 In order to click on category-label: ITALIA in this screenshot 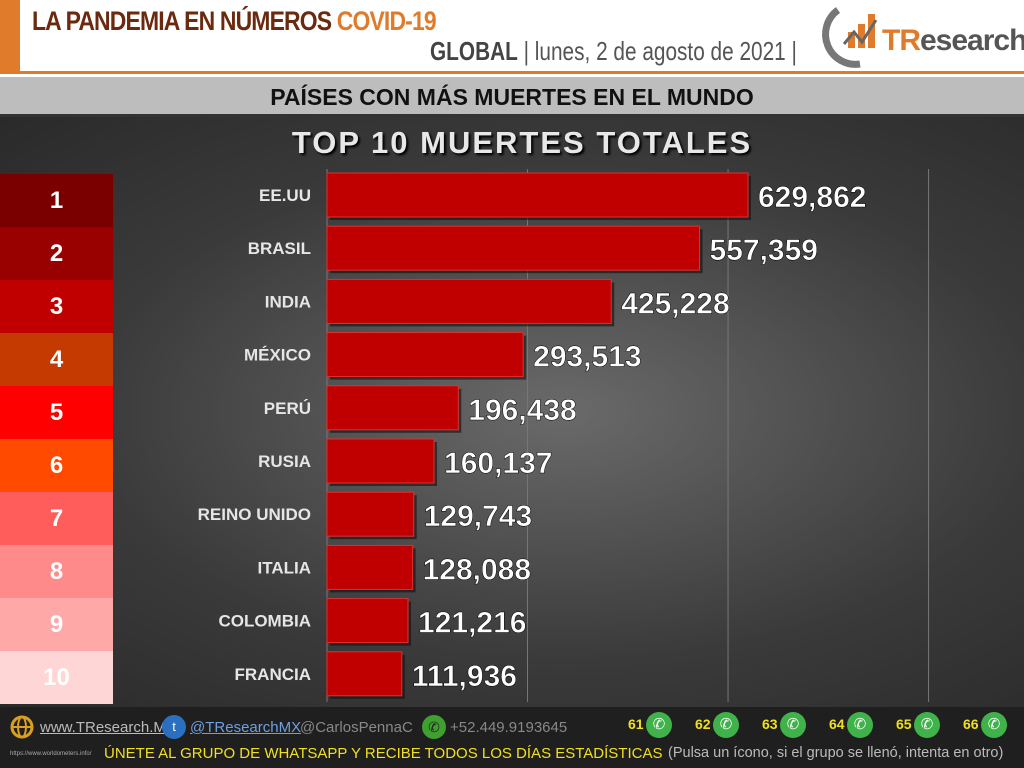, I will do `click(284, 567)`.